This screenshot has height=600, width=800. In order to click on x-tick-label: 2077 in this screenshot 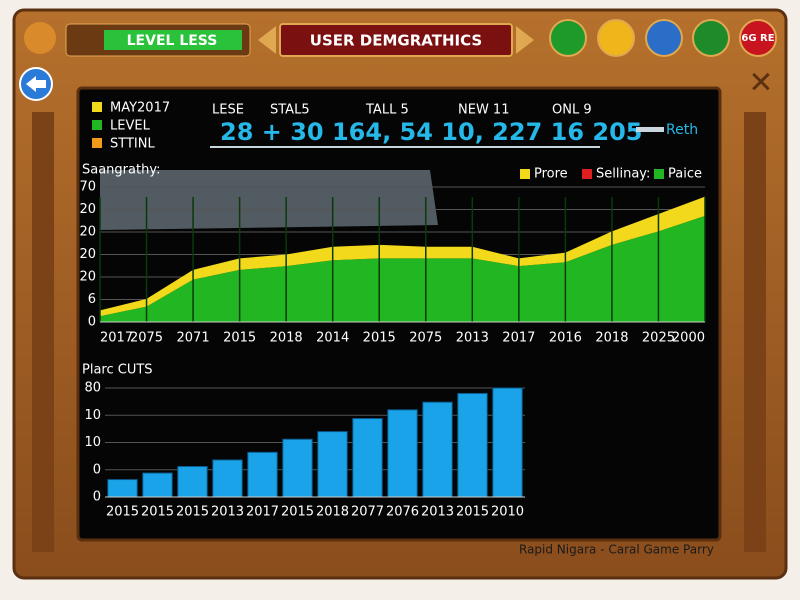, I will do `click(367, 512)`.